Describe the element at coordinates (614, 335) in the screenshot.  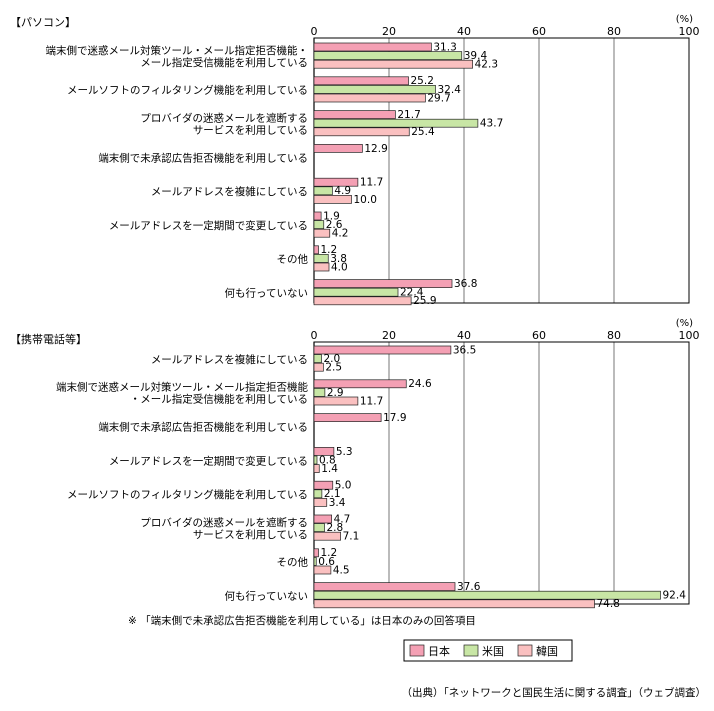
I see `x-tick-label: 80` at that location.